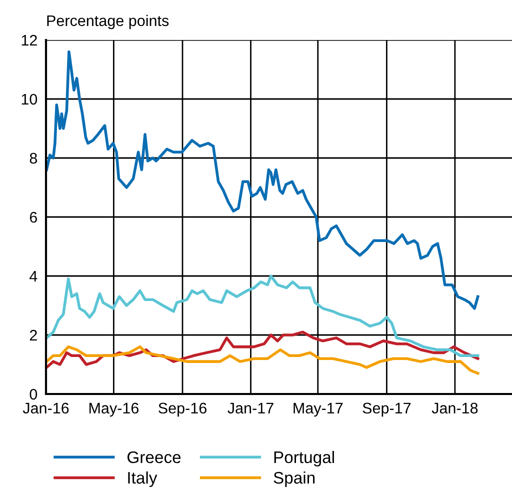  I want to click on x-tick-label: Sep-17, so click(386, 409).